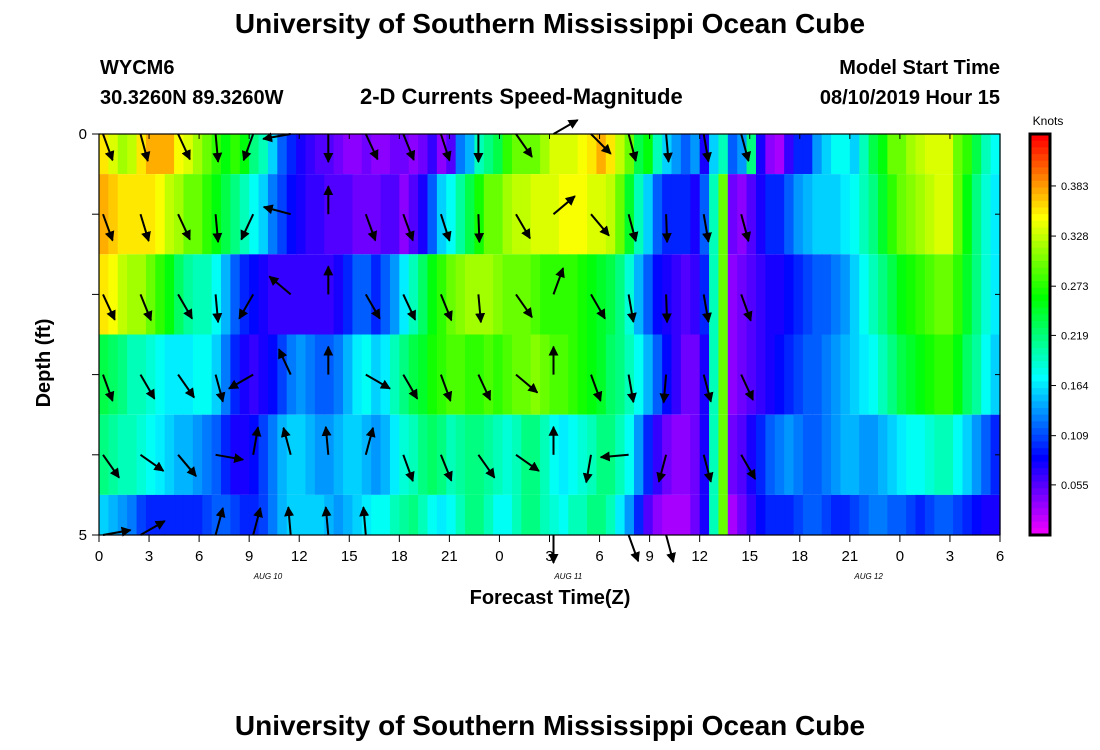  I want to click on colorbar-tick-label: 0.219, so click(1075, 336).